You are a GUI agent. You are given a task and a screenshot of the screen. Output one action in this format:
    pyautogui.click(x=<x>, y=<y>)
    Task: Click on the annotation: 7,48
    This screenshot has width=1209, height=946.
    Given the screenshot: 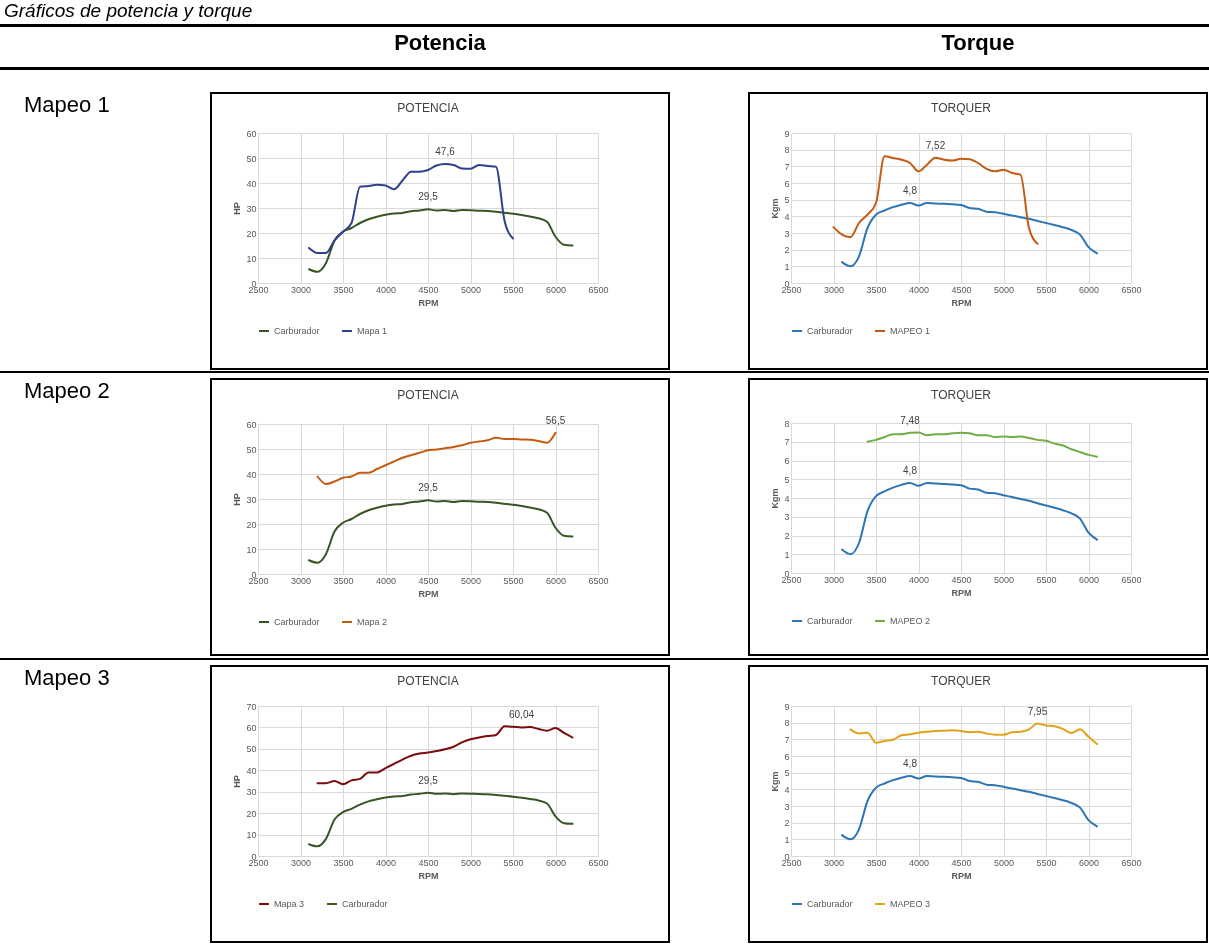 What is the action you would take?
    pyautogui.click(x=910, y=420)
    